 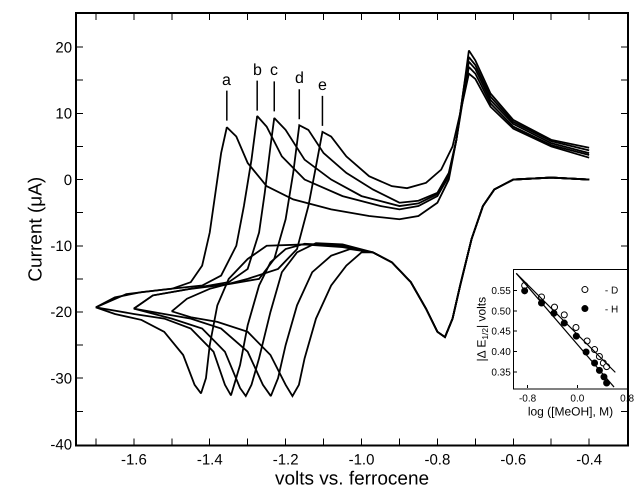 What do you see at coordinates (226, 80) in the screenshot?
I see `annotation: a` at bounding box center [226, 80].